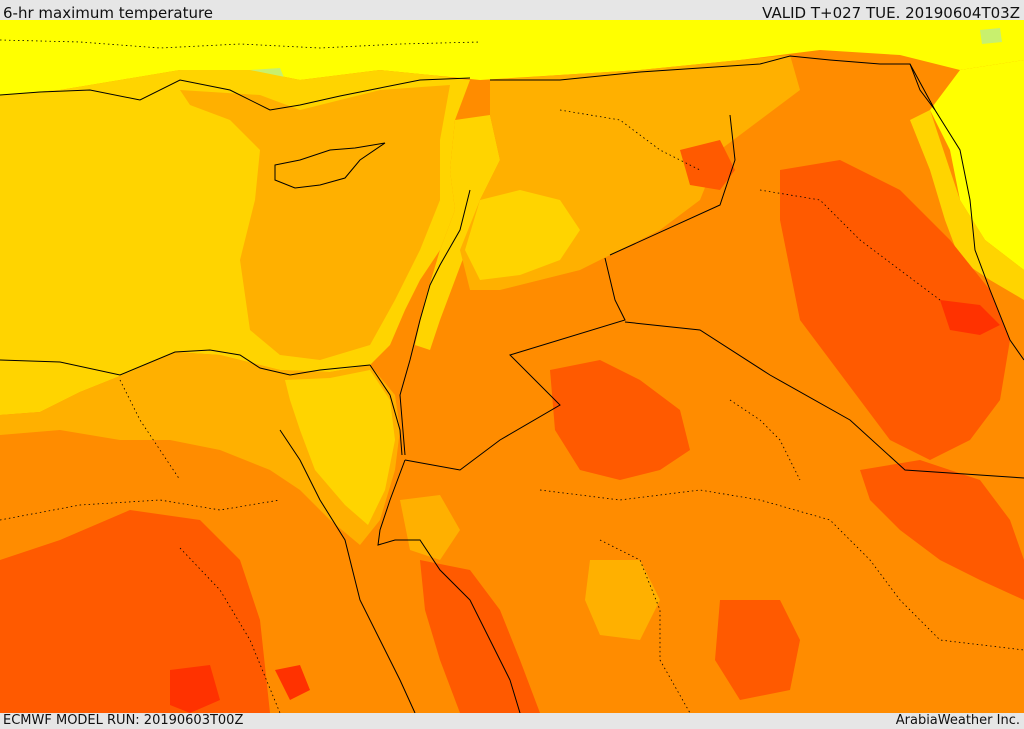 This screenshot has height=729, width=1024. What do you see at coordinates (235, 94) in the screenshot?
I see `border-turkey-coast` at bounding box center [235, 94].